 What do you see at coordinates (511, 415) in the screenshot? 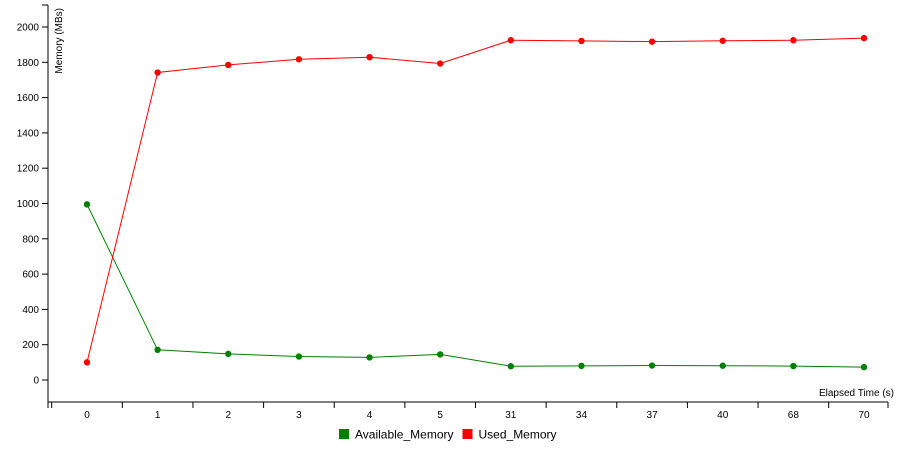
I see `x-tick-label: 31` at bounding box center [511, 415].